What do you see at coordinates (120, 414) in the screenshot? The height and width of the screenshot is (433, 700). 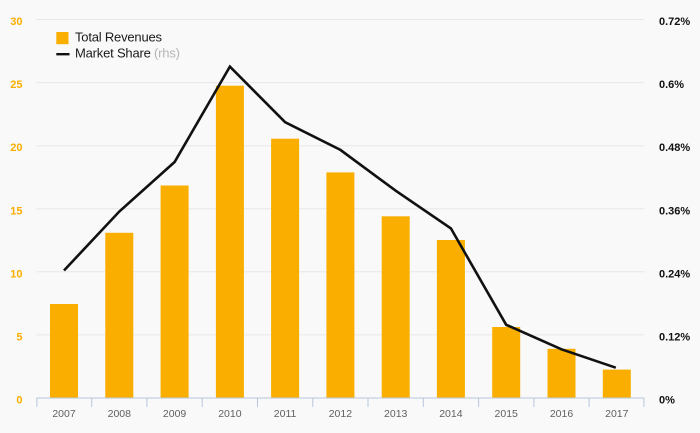 I see `svg-text: 2008` at bounding box center [120, 414].